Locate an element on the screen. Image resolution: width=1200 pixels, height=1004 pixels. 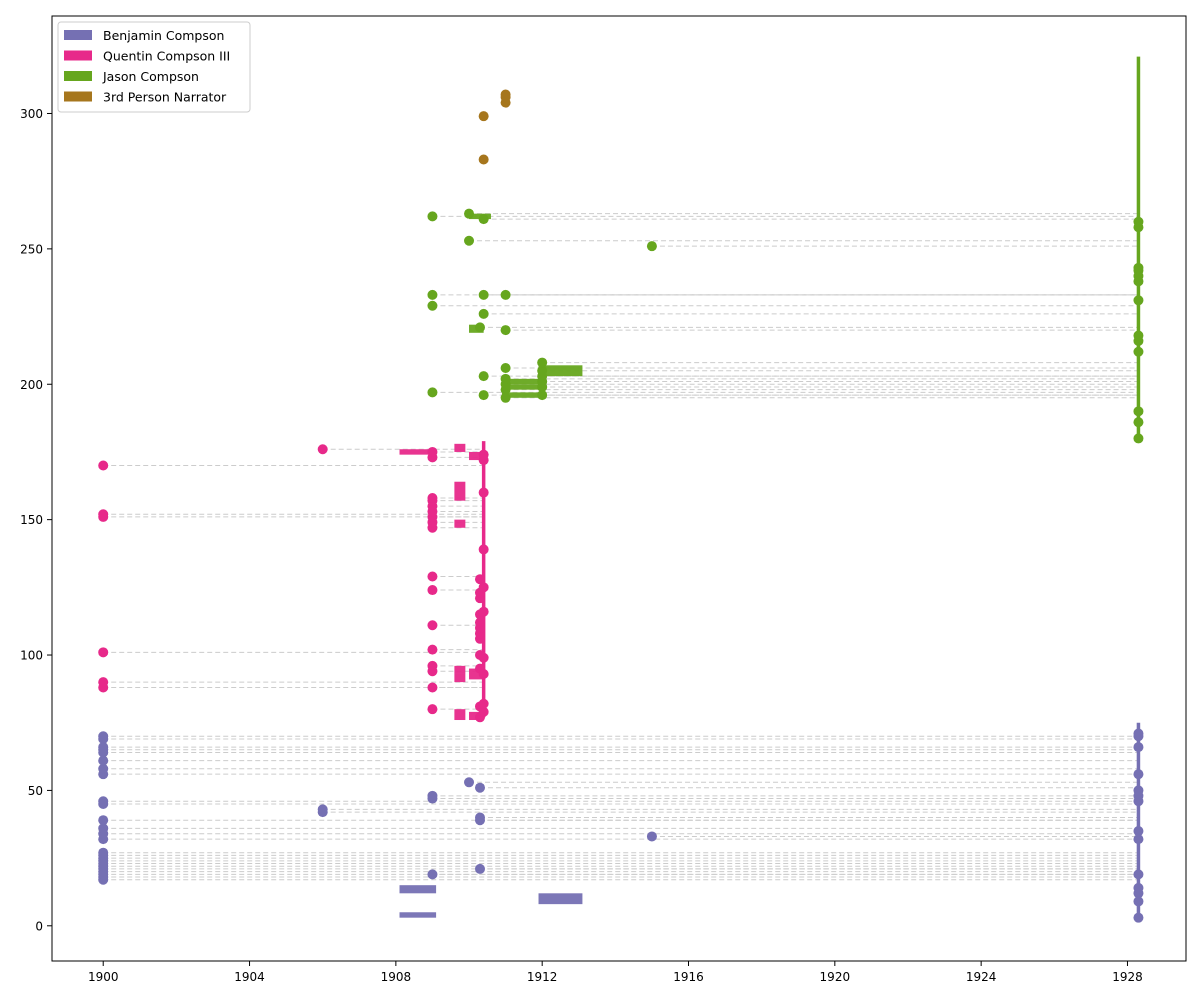
legend-box is located at coordinates (154, 67).